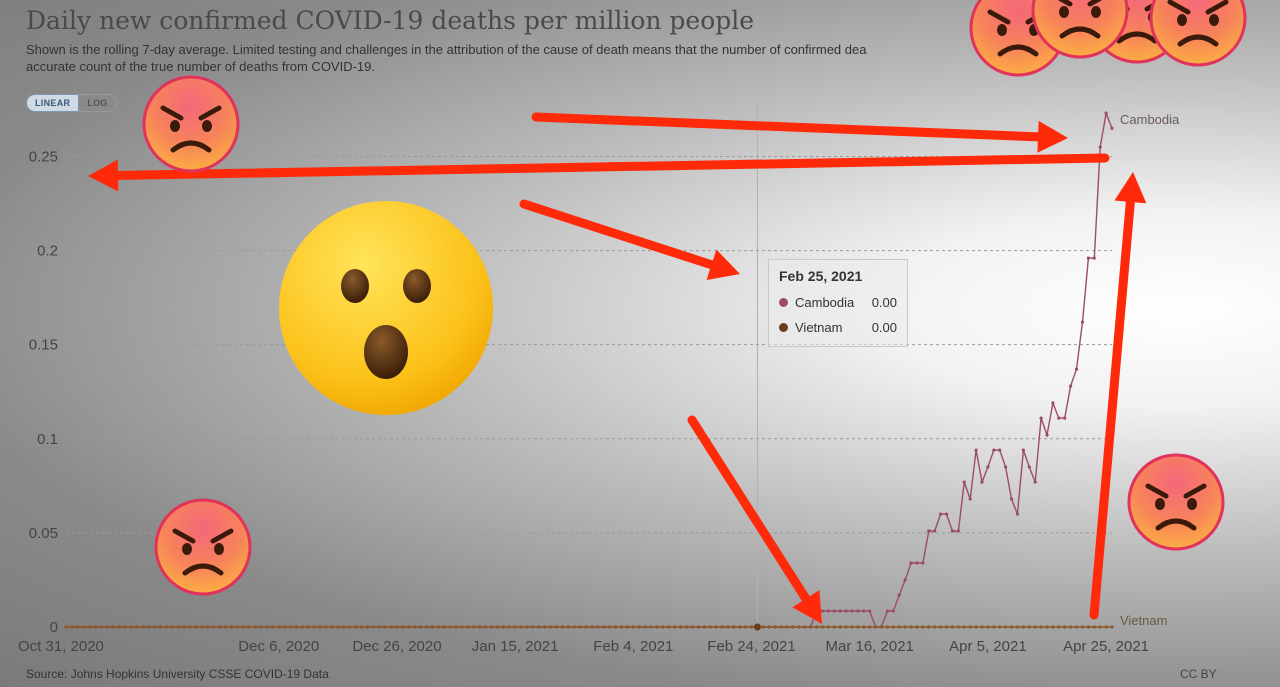 The height and width of the screenshot is (687, 1280). Describe the element at coordinates (515, 646) in the screenshot. I see `x-tick-label: Jan 15, 2021` at that location.